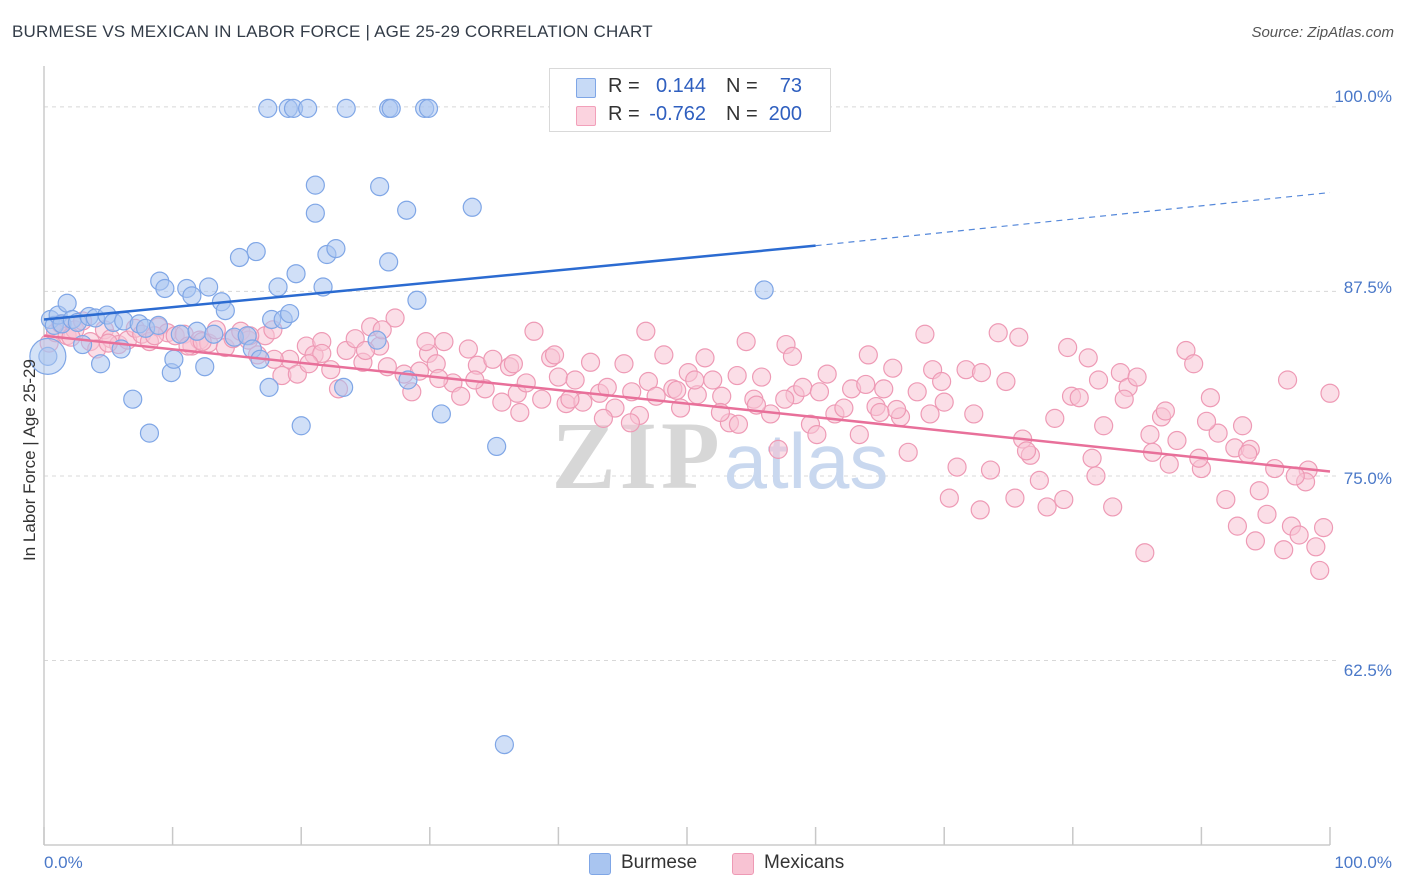 Image resolution: width=1406 pixels, height=892 pixels. What do you see at coordinates (790, 86) in the screenshot?
I see `n-value: 73` at bounding box center [790, 86].